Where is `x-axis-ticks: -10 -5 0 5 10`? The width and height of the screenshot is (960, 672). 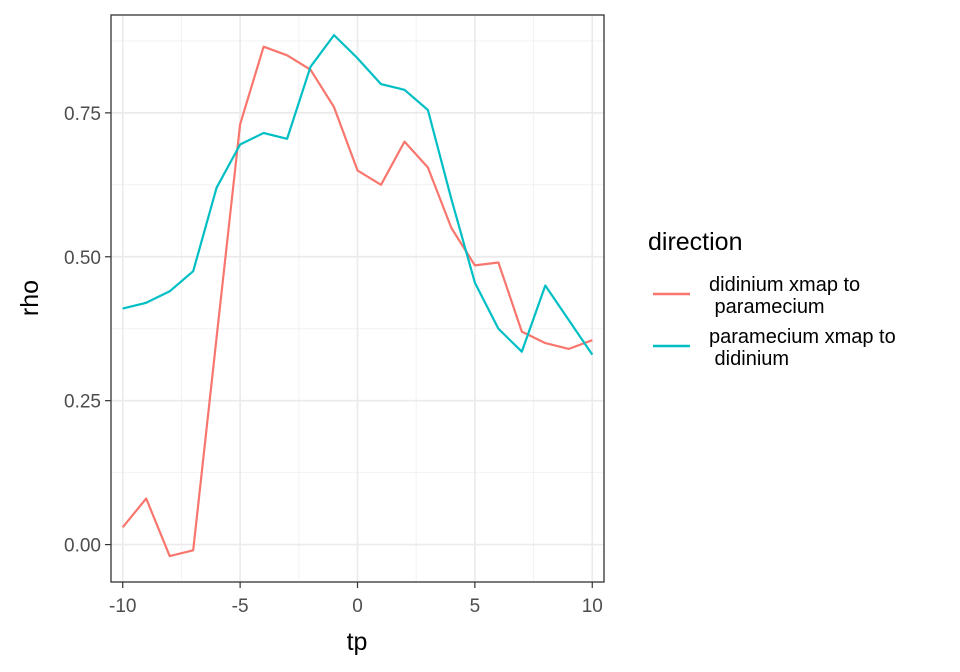 x-axis-ticks: -10 -5 0 5 10 is located at coordinates (356, 599).